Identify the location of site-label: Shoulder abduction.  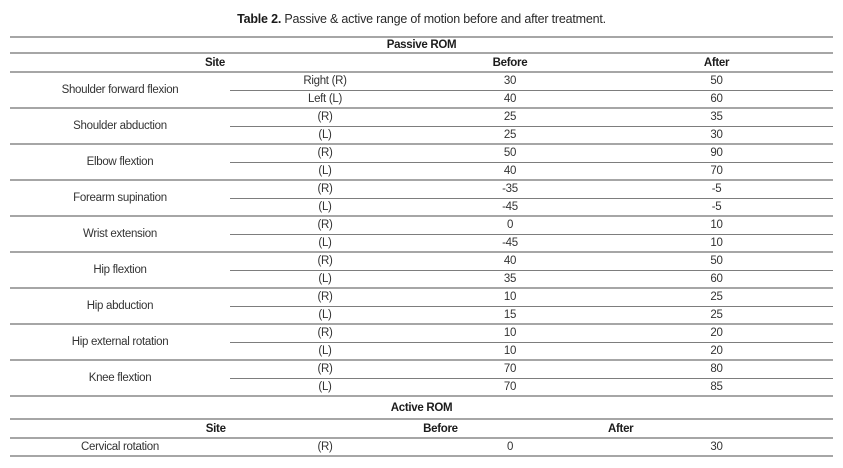
(120, 126).